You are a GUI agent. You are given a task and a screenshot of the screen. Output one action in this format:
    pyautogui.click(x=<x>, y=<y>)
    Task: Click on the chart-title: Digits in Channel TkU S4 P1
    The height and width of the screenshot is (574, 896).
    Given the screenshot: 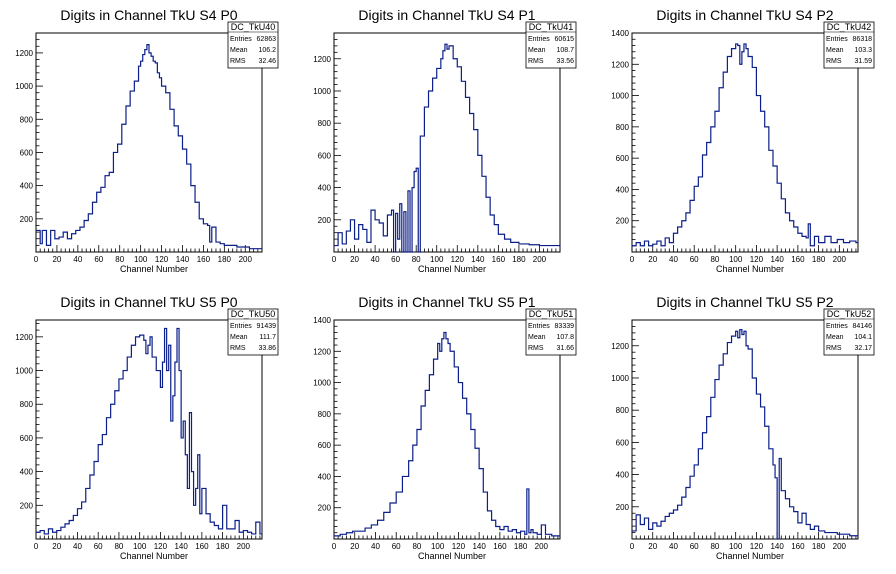 What is the action you would take?
    pyautogui.click(x=446, y=15)
    